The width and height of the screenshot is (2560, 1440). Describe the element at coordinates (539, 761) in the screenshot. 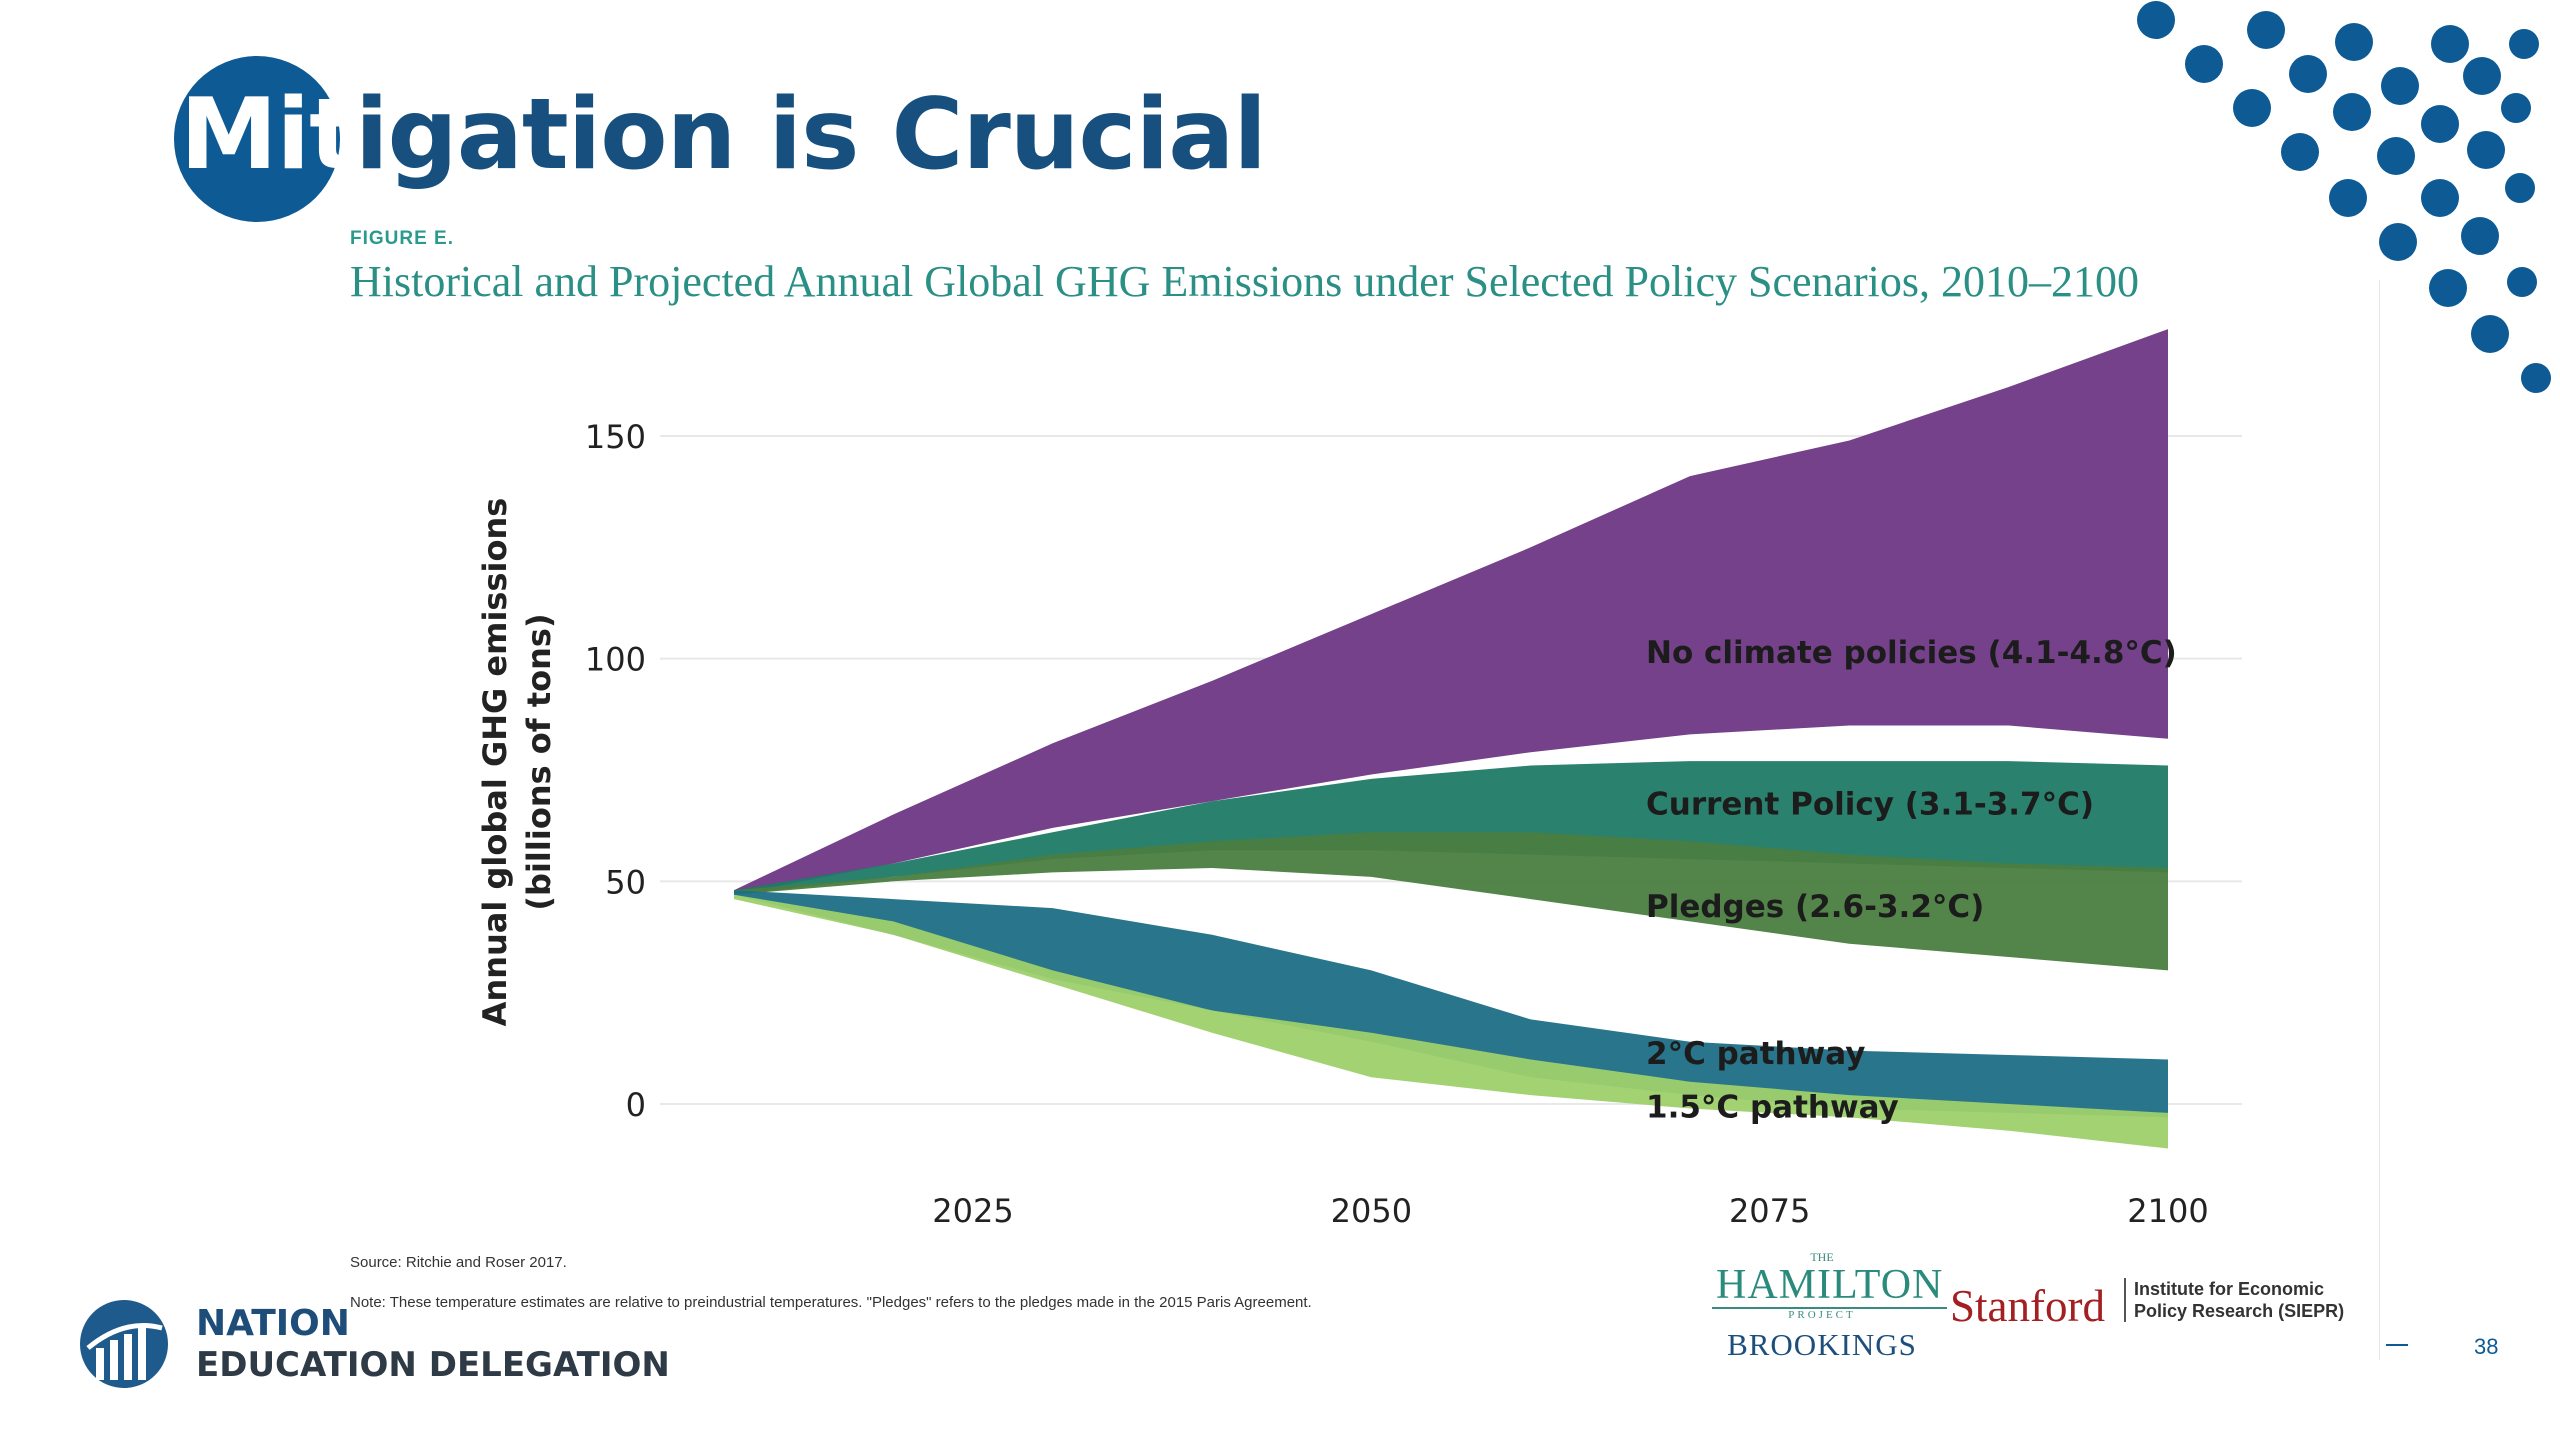

I see `y-axis-label-line2: (billions of tons)` at that location.